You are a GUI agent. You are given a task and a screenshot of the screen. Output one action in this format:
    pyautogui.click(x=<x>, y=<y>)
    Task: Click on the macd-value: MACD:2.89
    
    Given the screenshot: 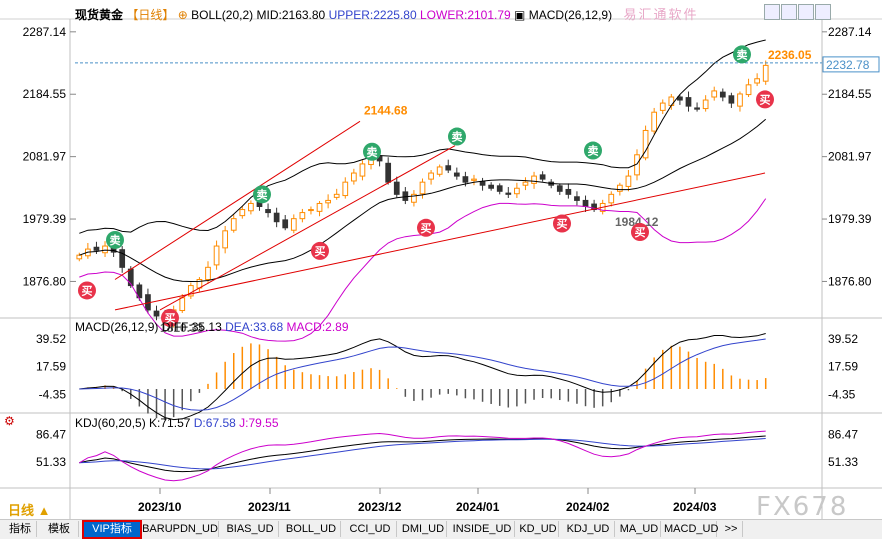 What is the action you would take?
    pyautogui.click(x=317, y=327)
    